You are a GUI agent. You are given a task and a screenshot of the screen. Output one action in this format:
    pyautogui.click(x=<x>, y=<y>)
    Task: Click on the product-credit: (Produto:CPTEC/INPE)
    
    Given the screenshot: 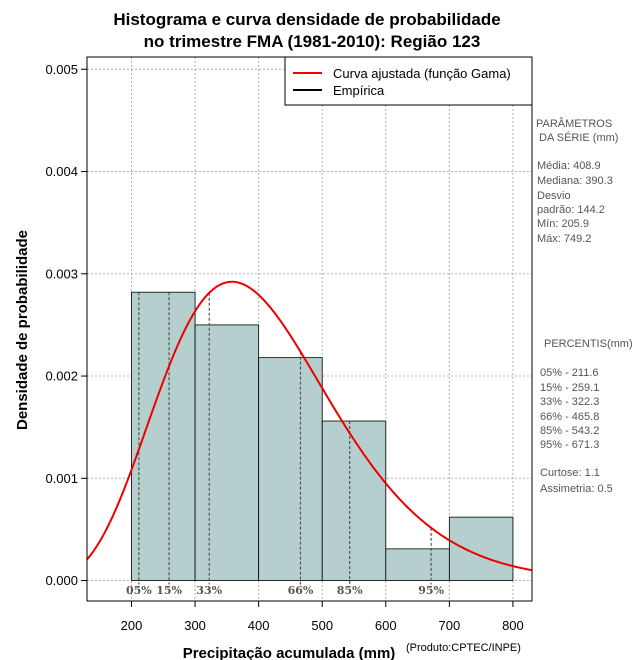 What is the action you would take?
    pyautogui.click(x=463, y=648)
    